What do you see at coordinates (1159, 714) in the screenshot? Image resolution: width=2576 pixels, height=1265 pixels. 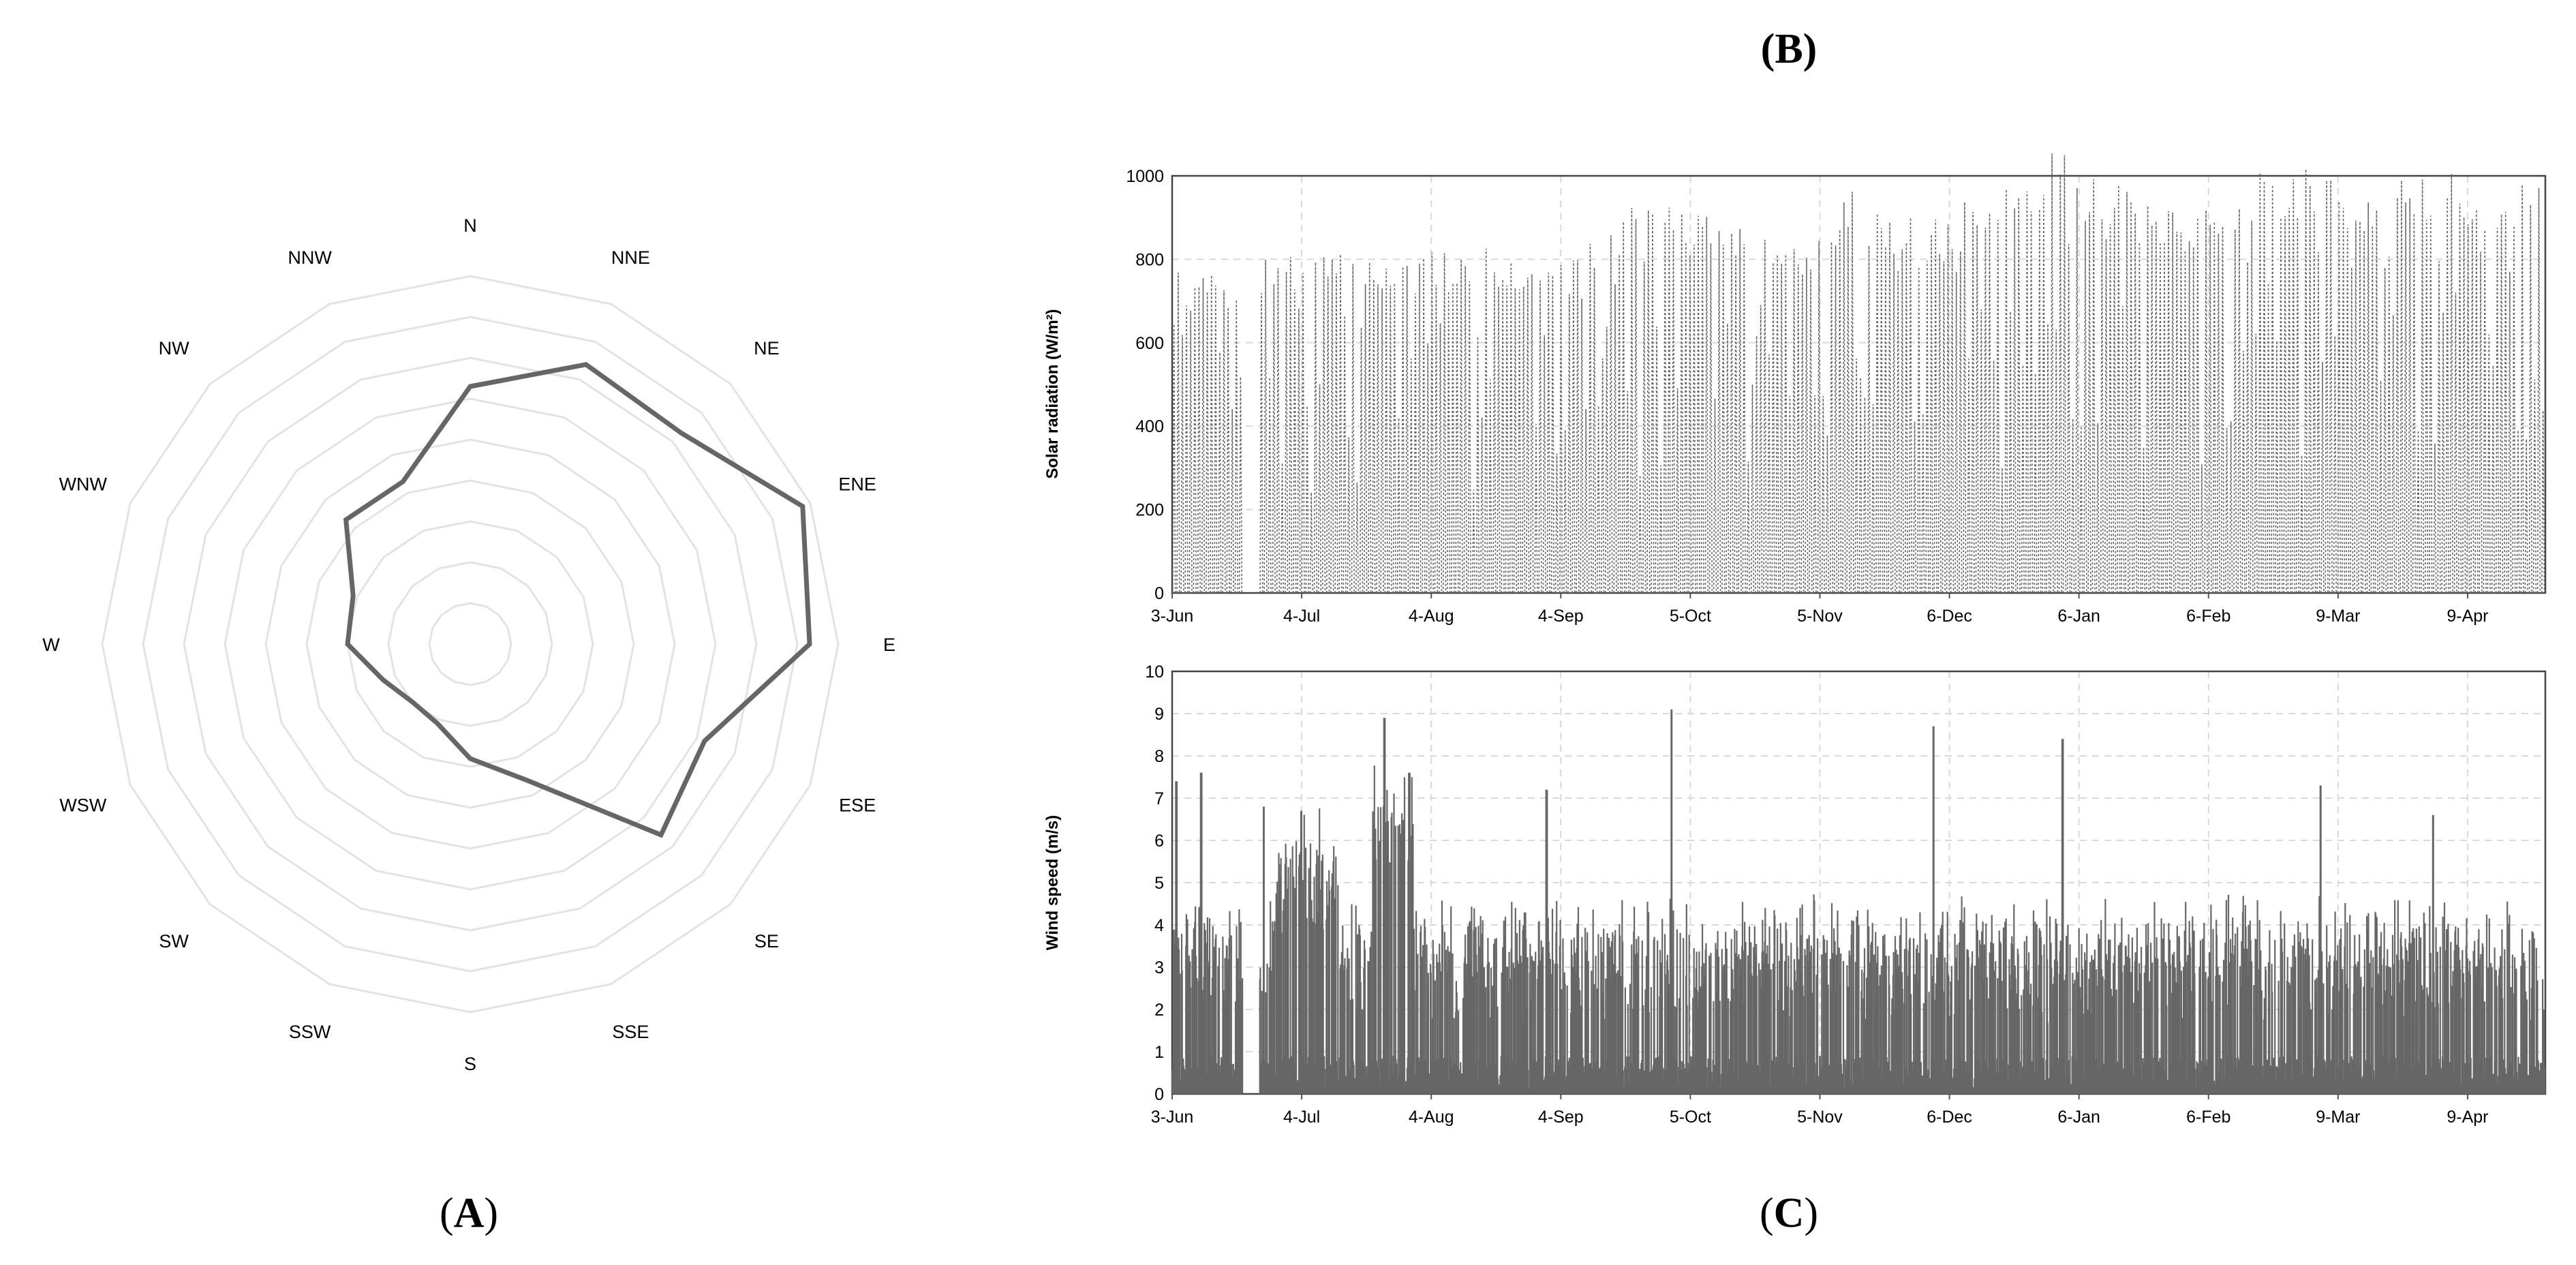 I see `y-tick-label: 9` at bounding box center [1159, 714].